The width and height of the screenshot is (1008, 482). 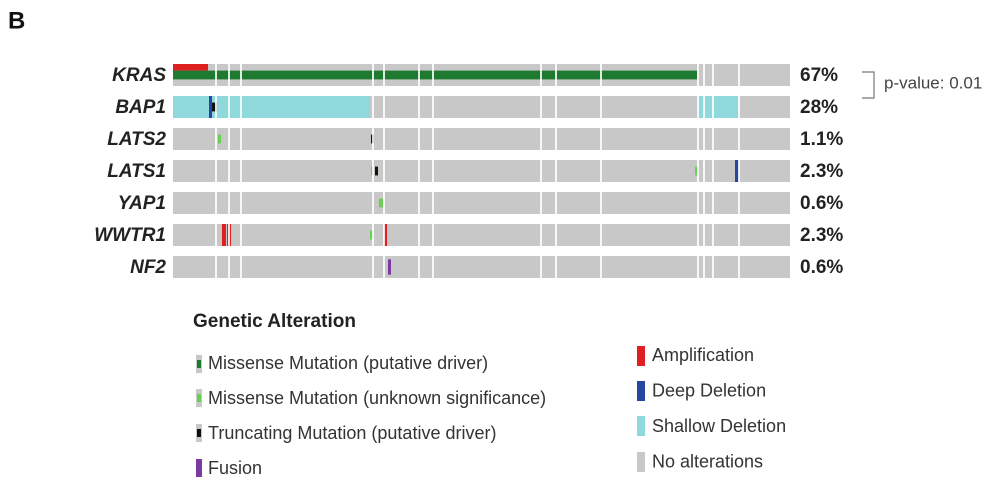 I want to click on legend-label: Shallow Deletion, so click(x=719, y=426).